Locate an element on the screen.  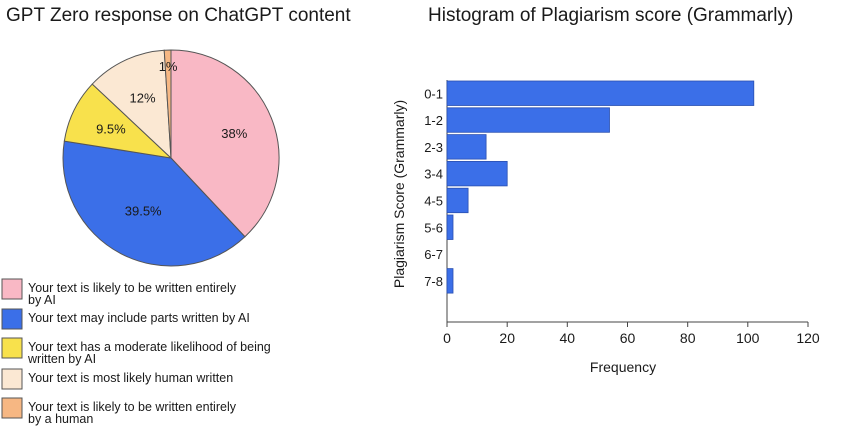
y-tick-labels: 0-1 1-2 2-3 3-4 4-5 5-6 6-7 7-8 is located at coordinates (433, 187).